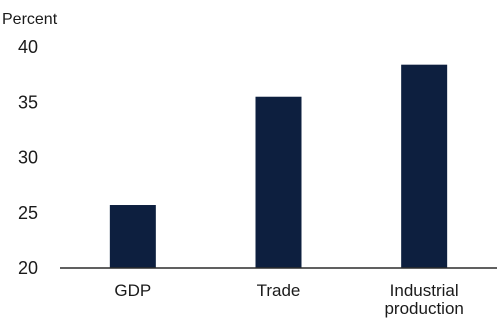 This screenshot has height=321, width=497. Describe the element at coordinates (28, 213) in the screenshot. I see `y-tick-label: 25` at that location.